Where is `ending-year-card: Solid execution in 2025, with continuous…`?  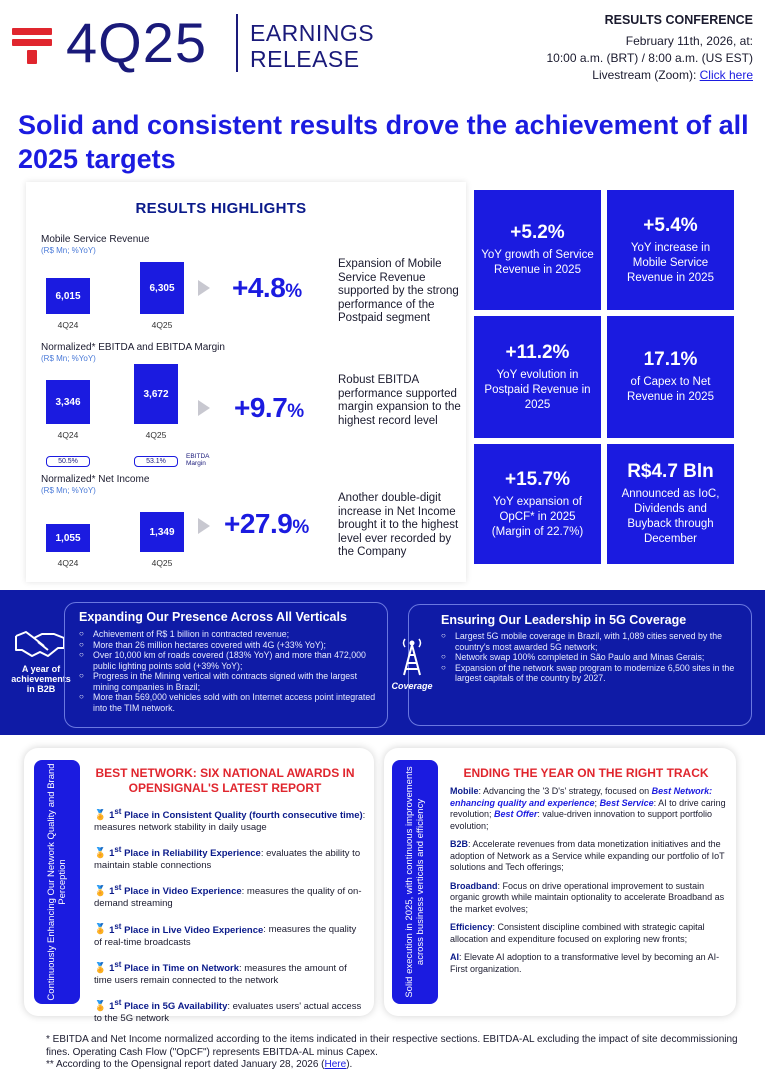 ending-year-card: Solid execution in 2025, with continuous… is located at coordinates (560, 882).